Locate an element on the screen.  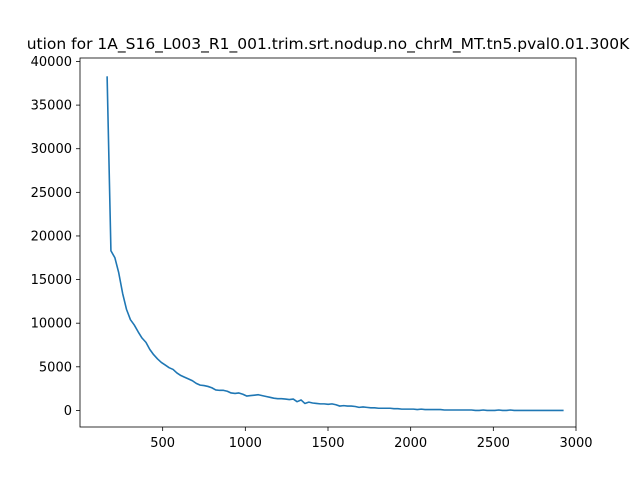
x-axis-ticks: 500 1000 1500 2000 2500 3000 is located at coordinates (371, 439).